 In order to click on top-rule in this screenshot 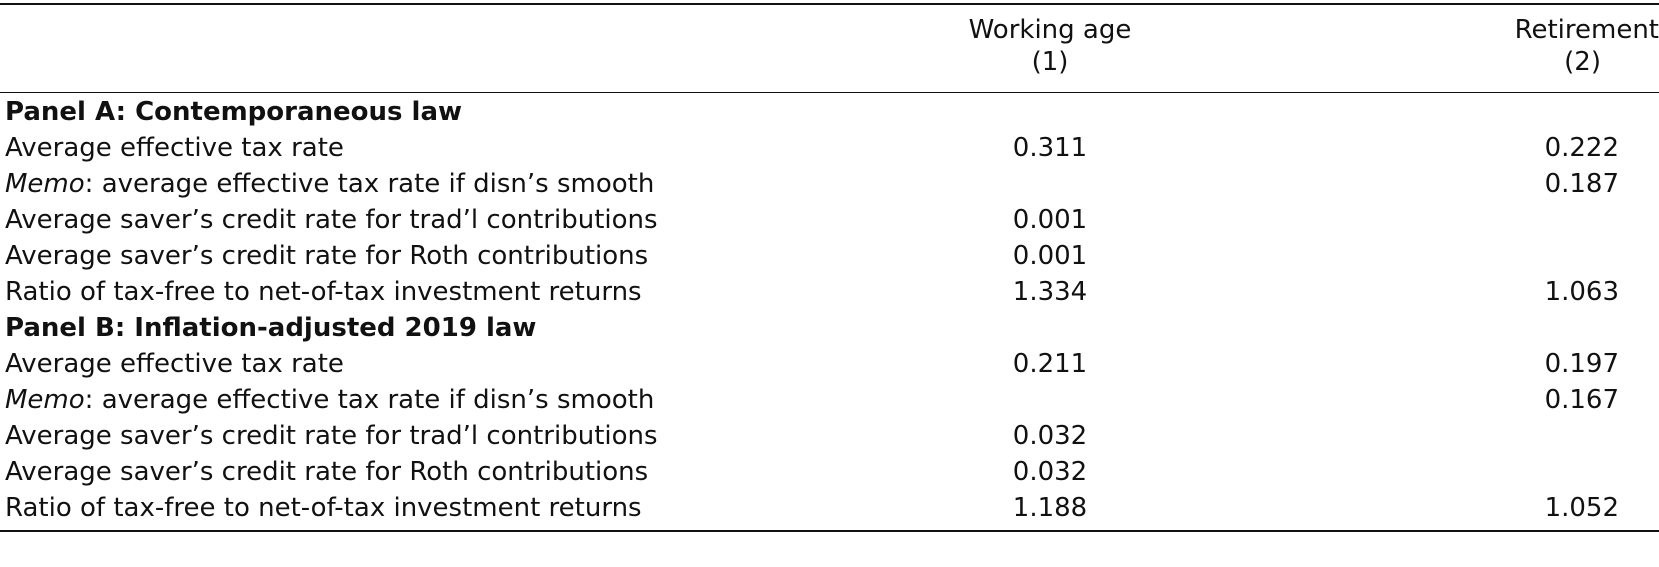, I will do `click(829, 4)`.